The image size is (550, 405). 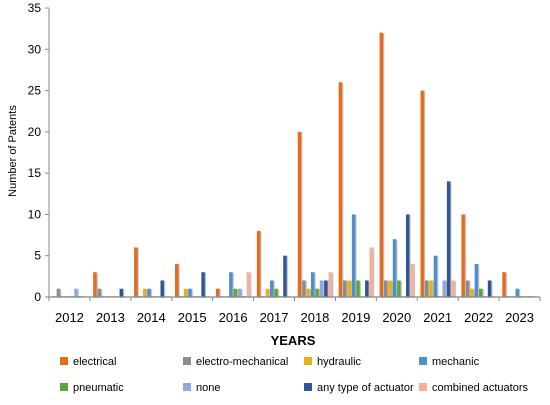 I want to click on bar-hydraulic-2019, so click(x=349, y=288).